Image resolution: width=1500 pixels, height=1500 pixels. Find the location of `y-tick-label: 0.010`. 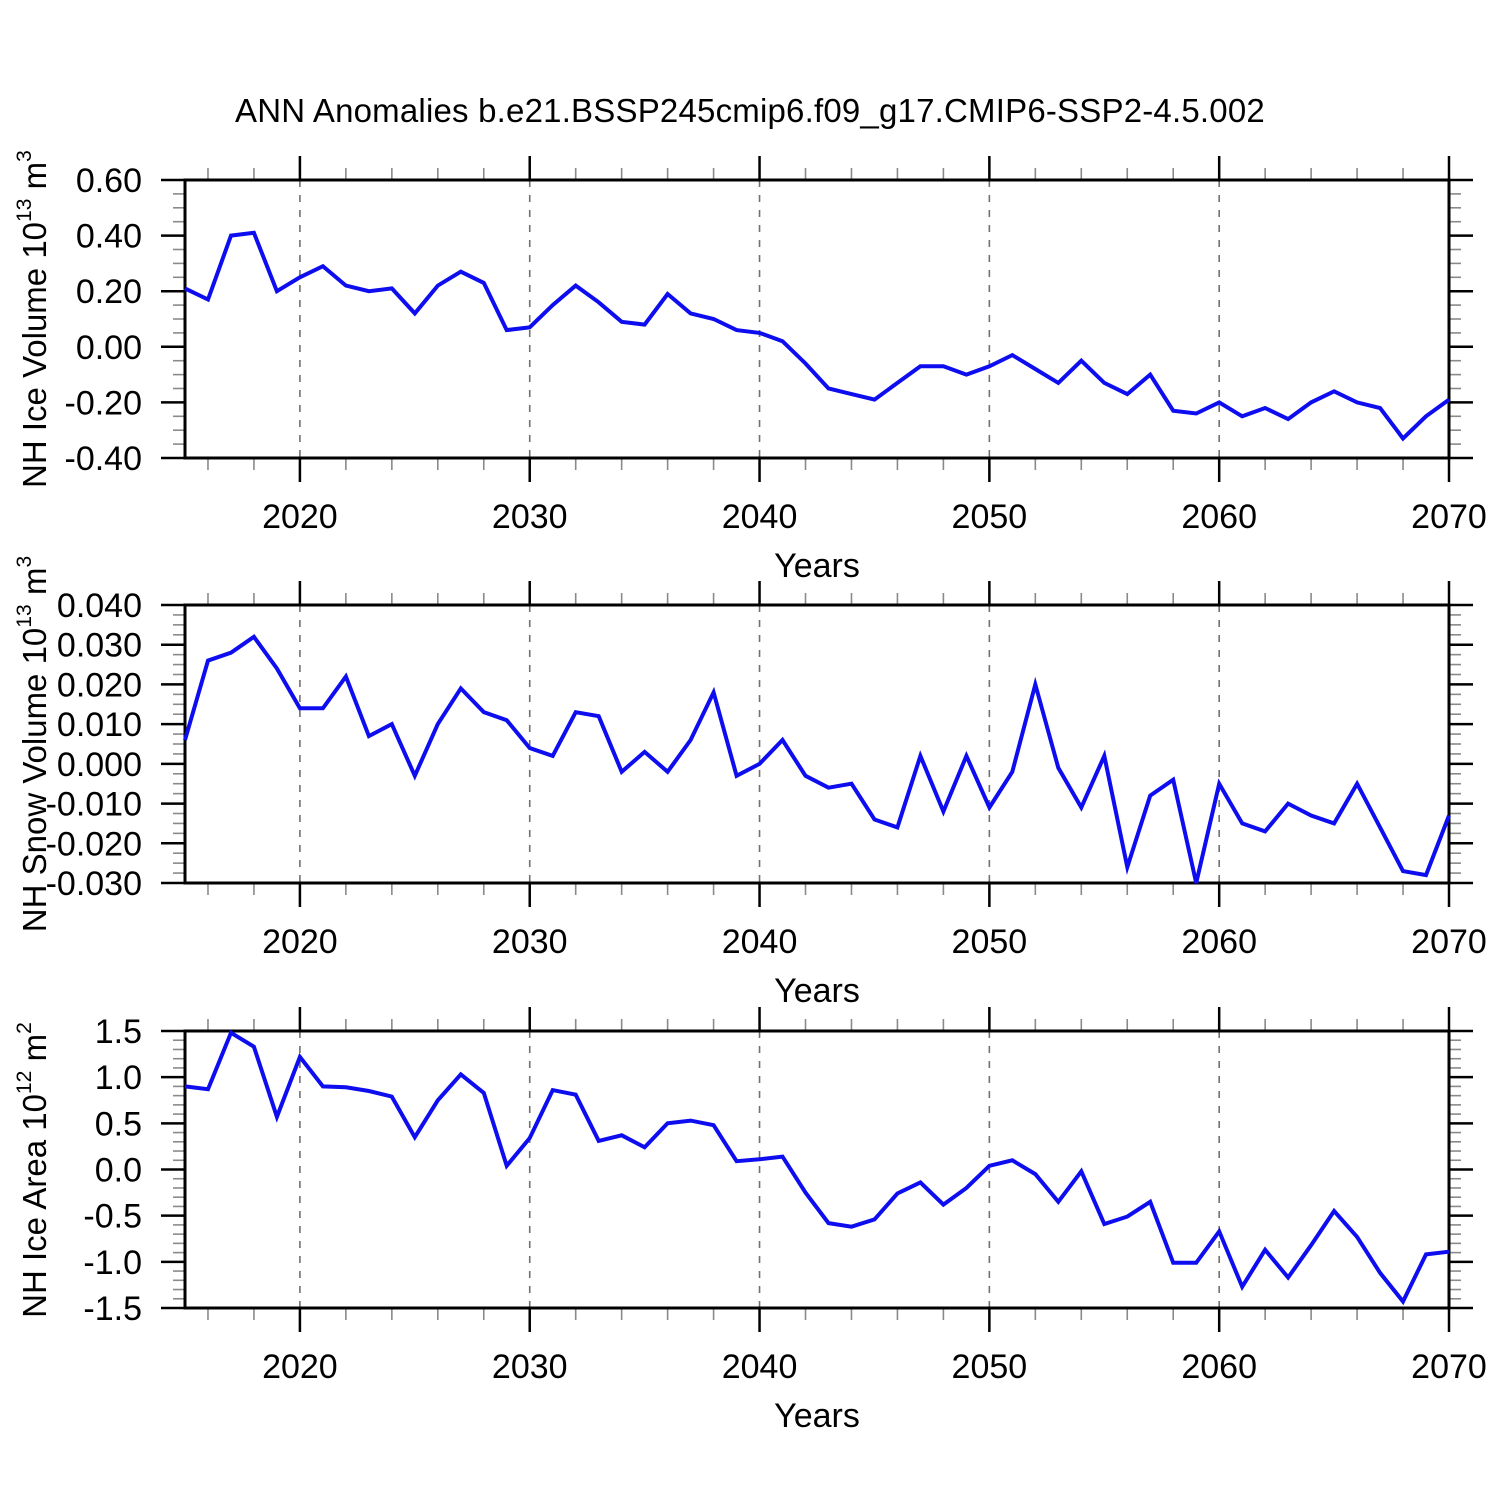

y-tick-label: 0.010 is located at coordinates (99, 725).